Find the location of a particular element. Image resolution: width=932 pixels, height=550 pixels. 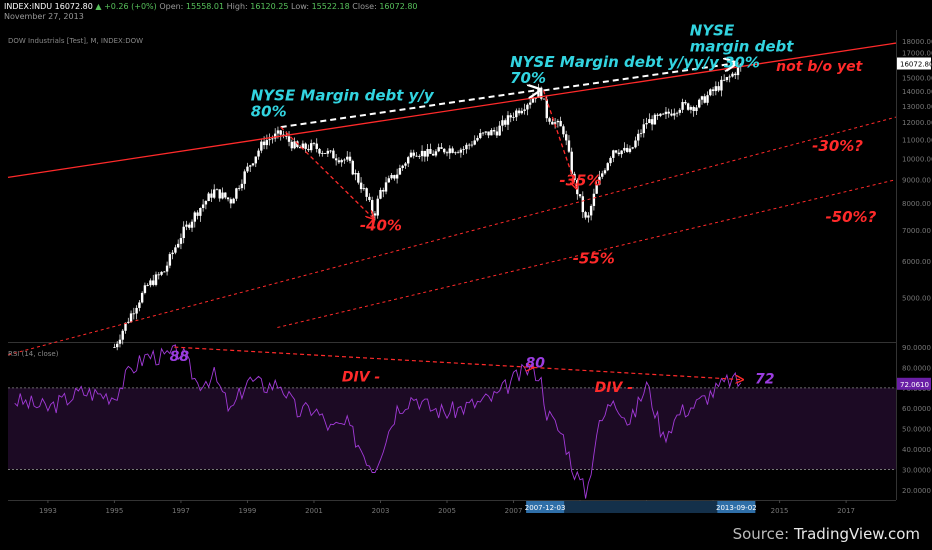

date-marker-label: 2013-09-02 is located at coordinates (736, 508).